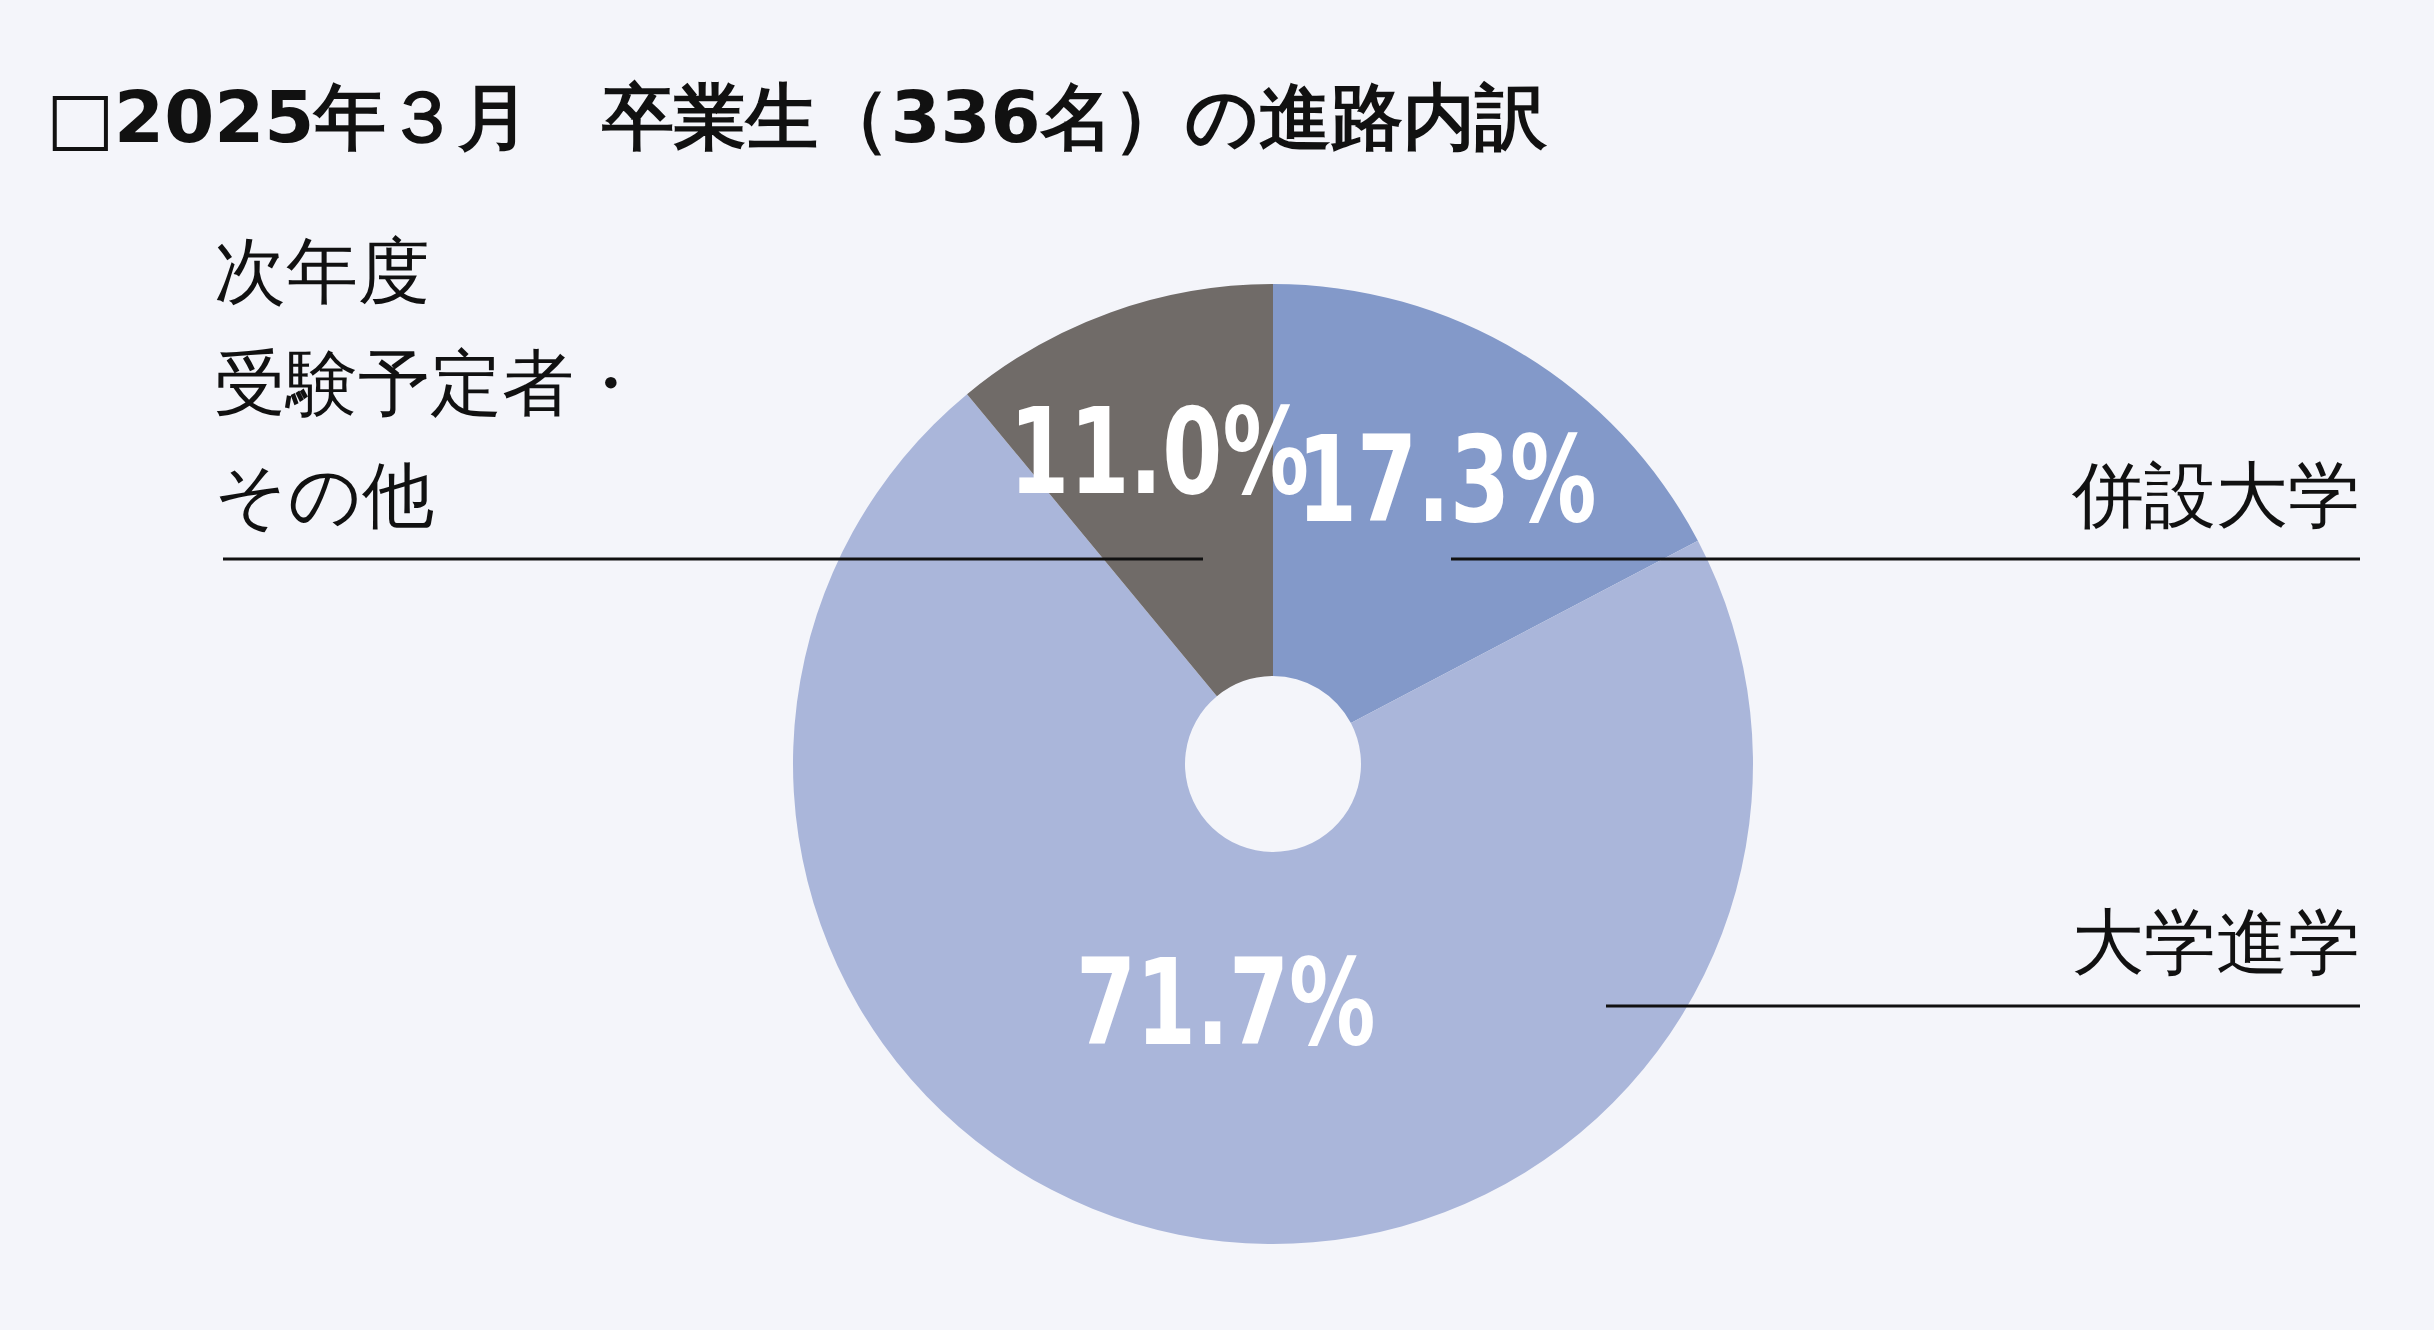  Describe the element at coordinates (797, 117) in the screenshot. I see `chart-title: □2025年３月 卒業生（336名）の進路内訳` at that location.